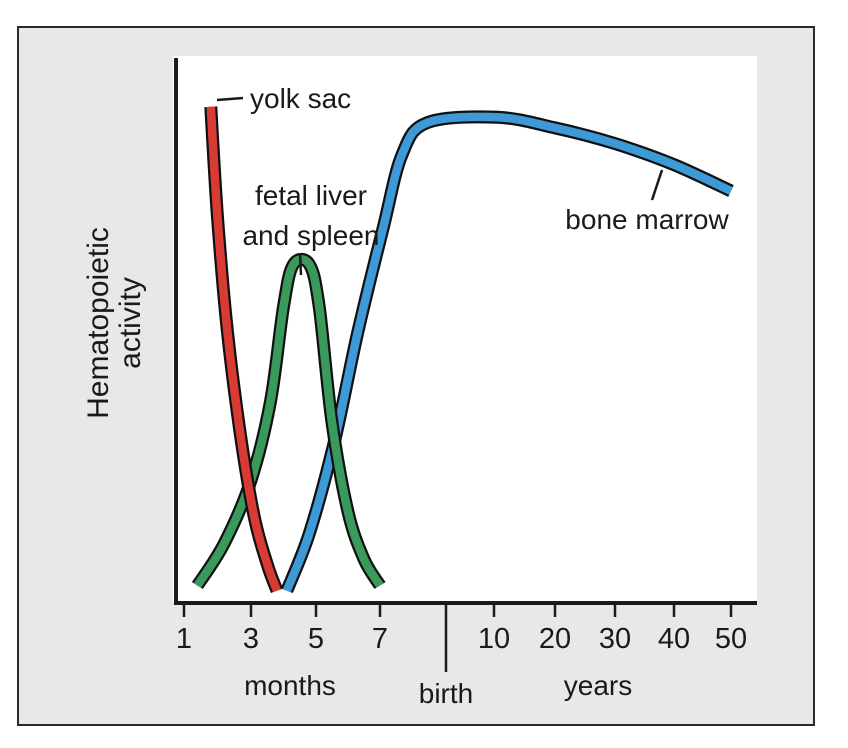 The width and height of the screenshot is (848, 748). Describe the element at coordinates (615, 639) in the screenshot. I see `x-tick-label-30: 30` at that location.